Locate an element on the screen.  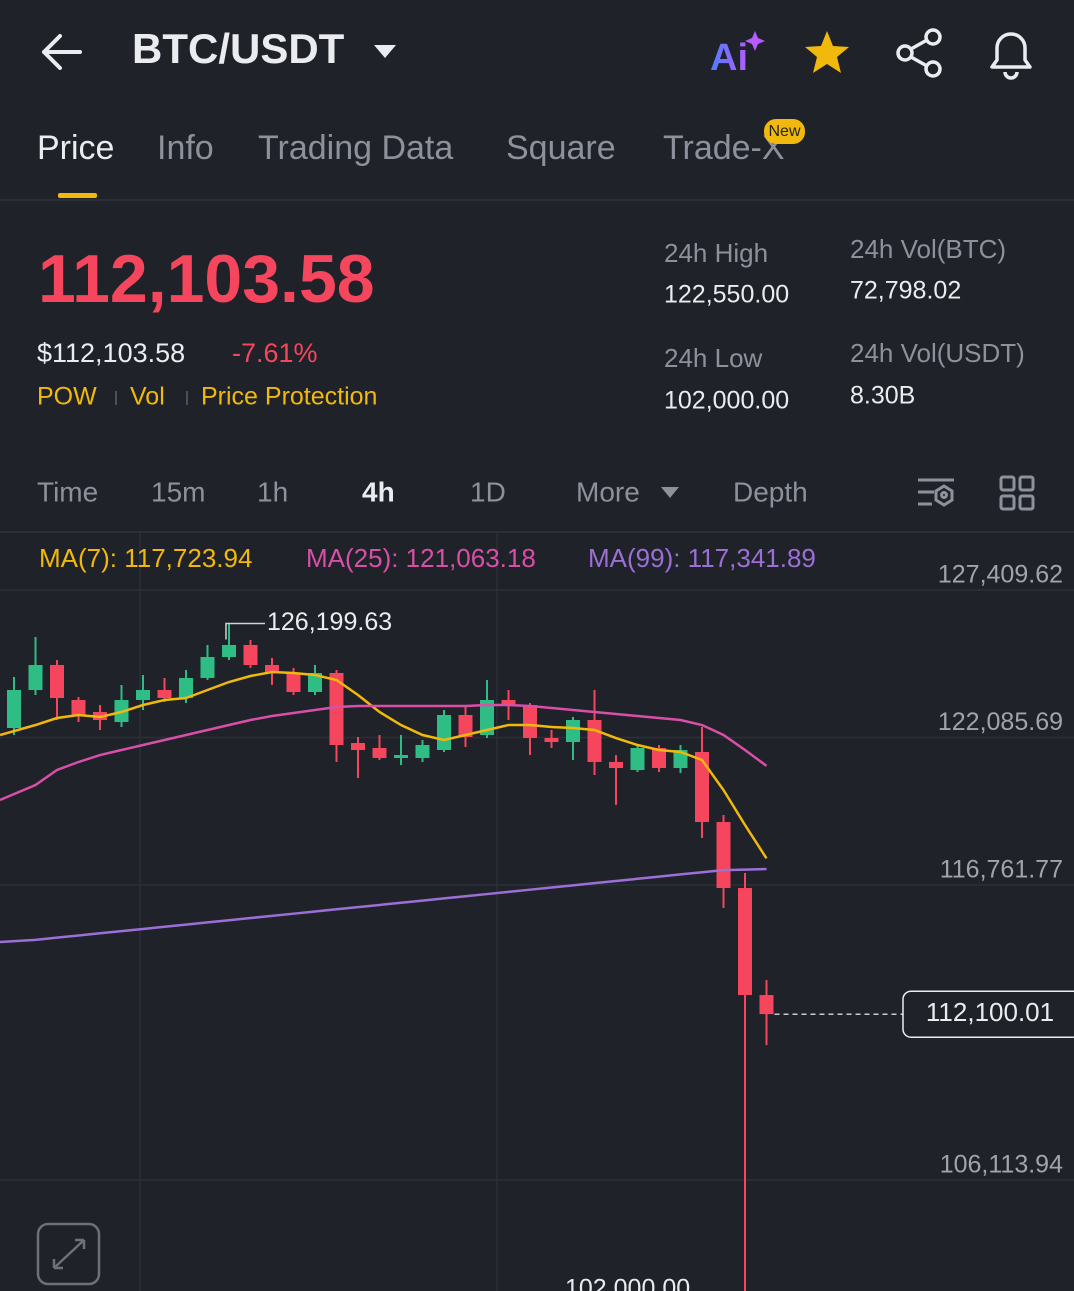
high-marker-label: 126,199.63 is located at coordinates (329, 622).